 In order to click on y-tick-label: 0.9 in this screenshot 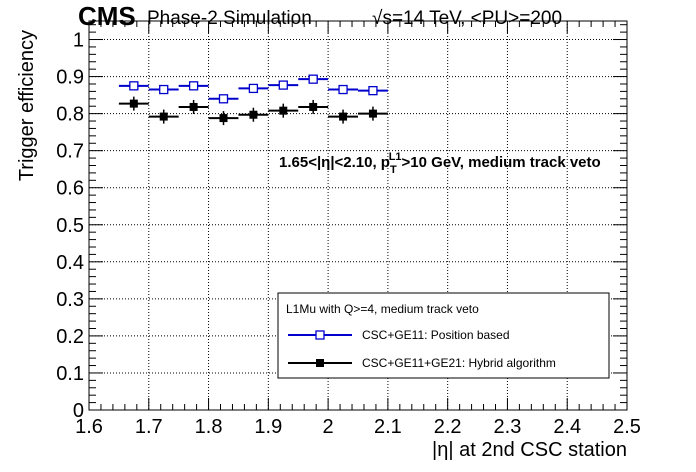, I will do `click(70, 78)`.